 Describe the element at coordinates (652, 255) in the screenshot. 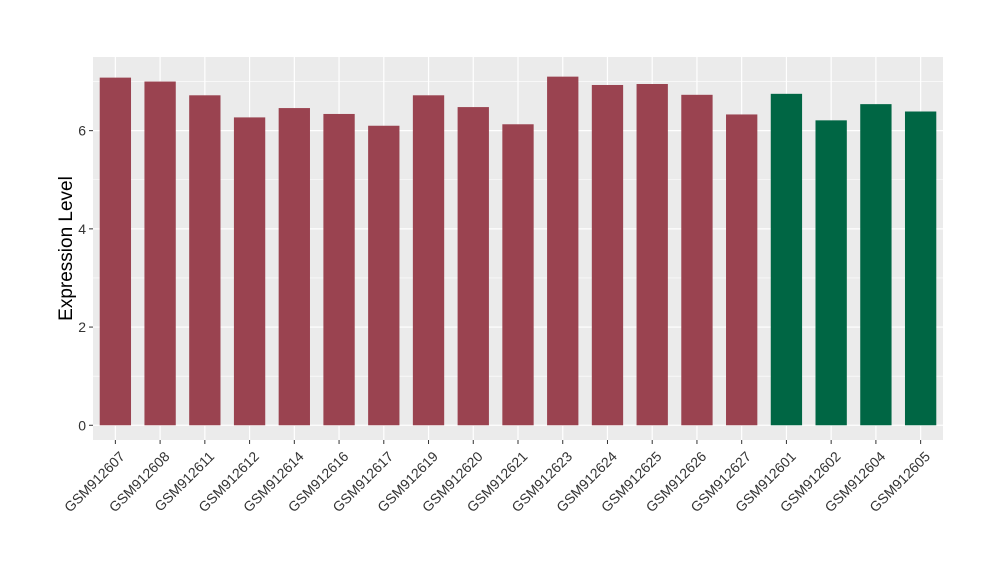

I see `bar-GSM912625` at that location.